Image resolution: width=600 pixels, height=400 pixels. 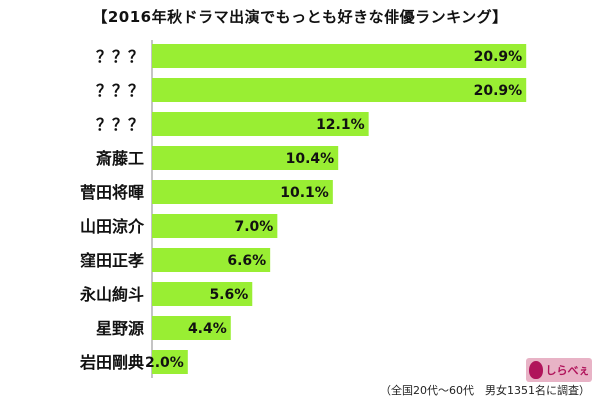 What do you see at coordinates (112, 192) in the screenshot?
I see `category-label-4: 菅田将暉` at bounding box center [112, 192].